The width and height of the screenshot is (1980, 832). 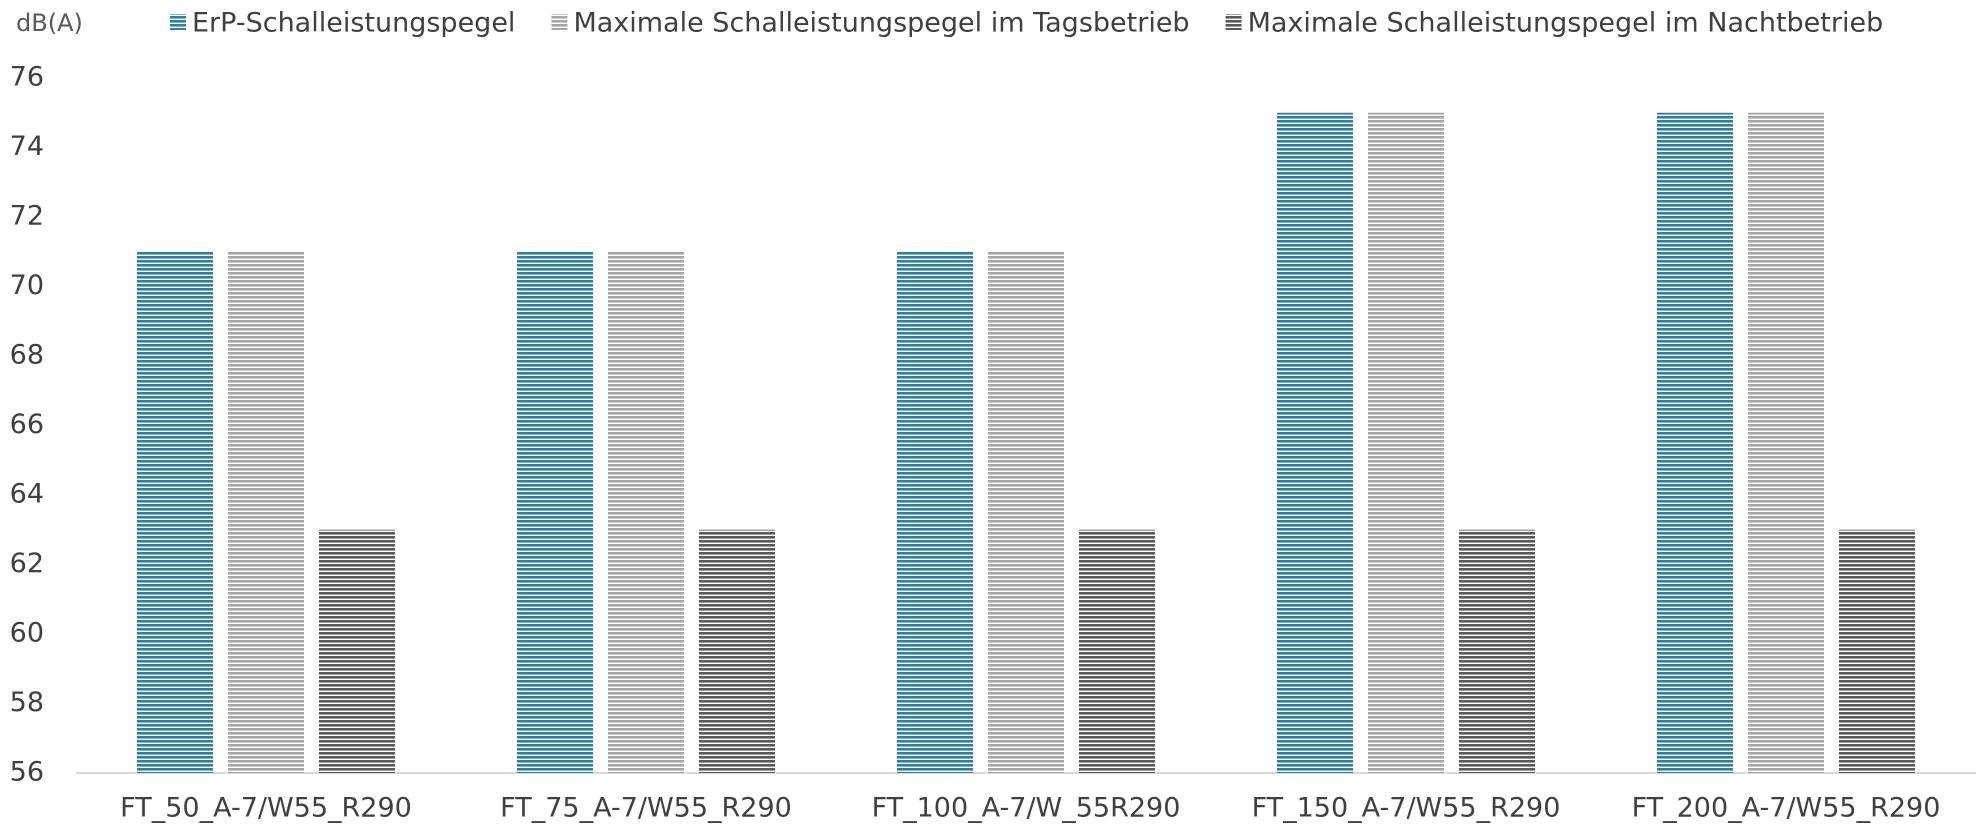 I want to click on x-tick-label: FT_200_A-7/W55_R290, so click(x=1786, y=808).